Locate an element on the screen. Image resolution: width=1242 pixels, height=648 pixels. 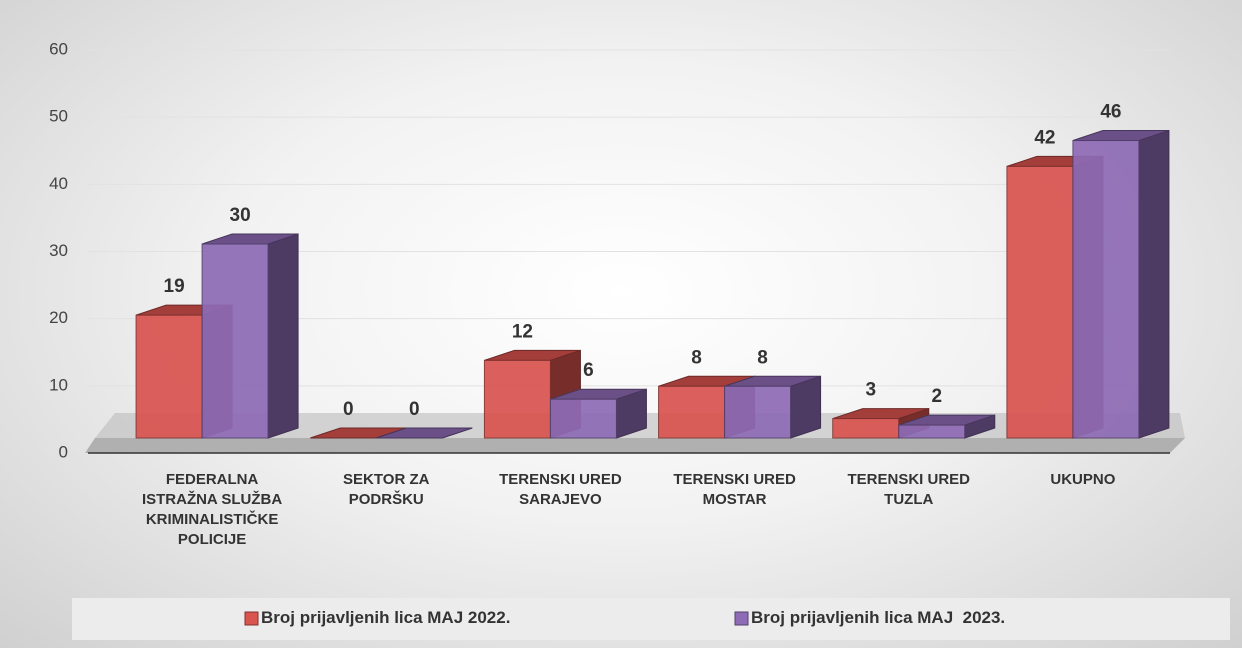
x-tick-label: UKUPNO is located at coordinates (1083, 479).